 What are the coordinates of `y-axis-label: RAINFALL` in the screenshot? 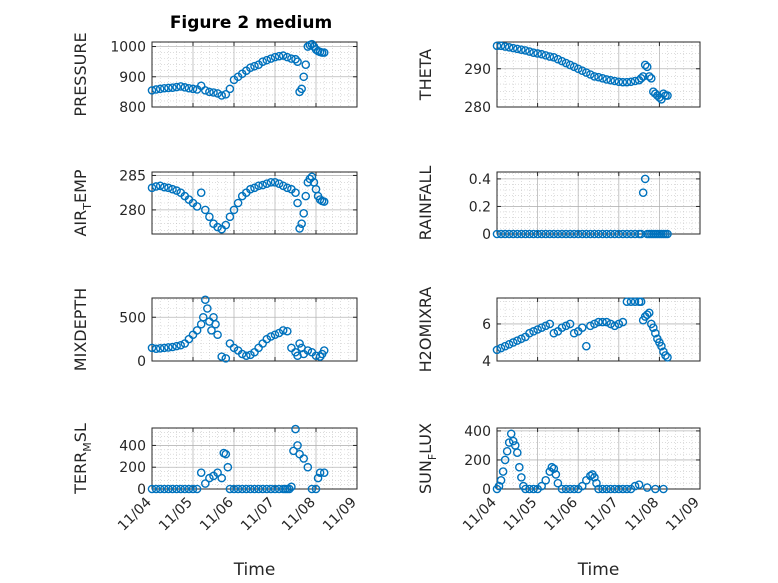 It's located at (425, 203).